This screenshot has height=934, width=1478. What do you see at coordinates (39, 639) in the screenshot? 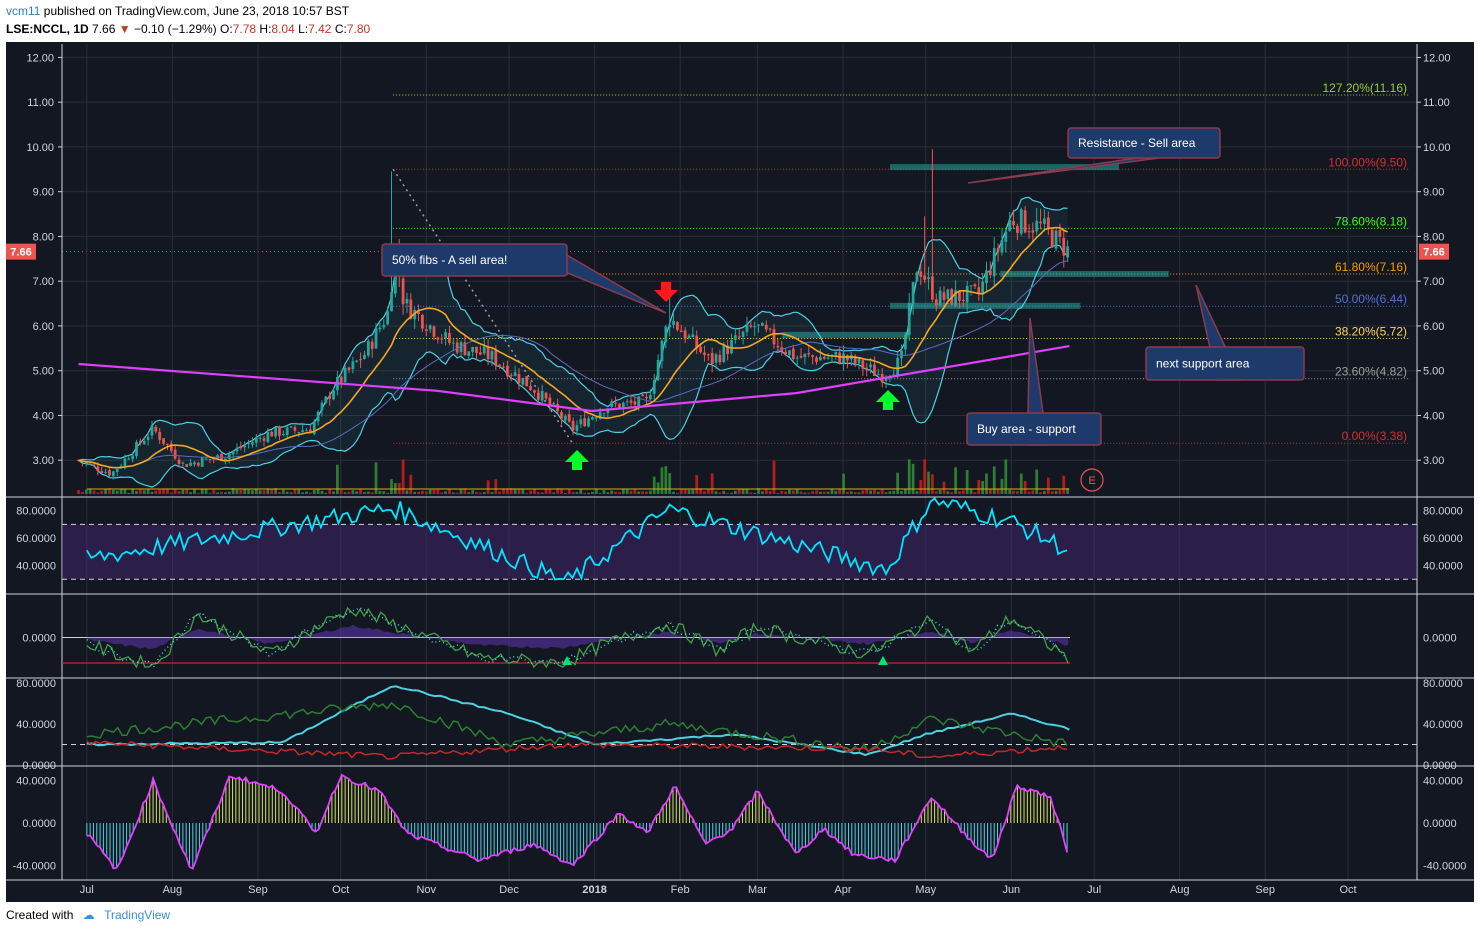
I see `stoch-tick-left: 0.0000` at bounding box center [39, 639].